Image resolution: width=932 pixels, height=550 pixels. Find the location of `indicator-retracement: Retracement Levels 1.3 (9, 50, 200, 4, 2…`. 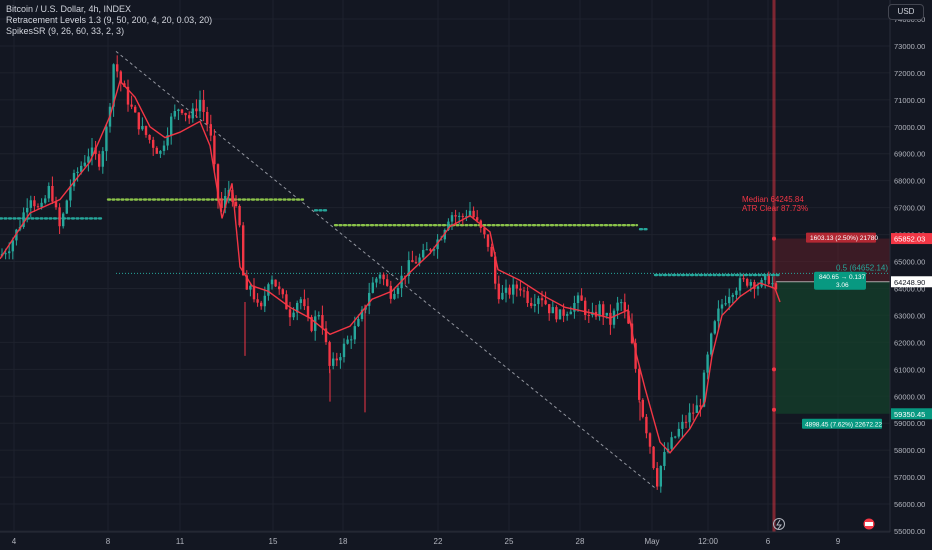

indicator-retracement: Retracement Levels 1.3 (9, 50, 200, 4, 2… is located at coordinates (109, 20).